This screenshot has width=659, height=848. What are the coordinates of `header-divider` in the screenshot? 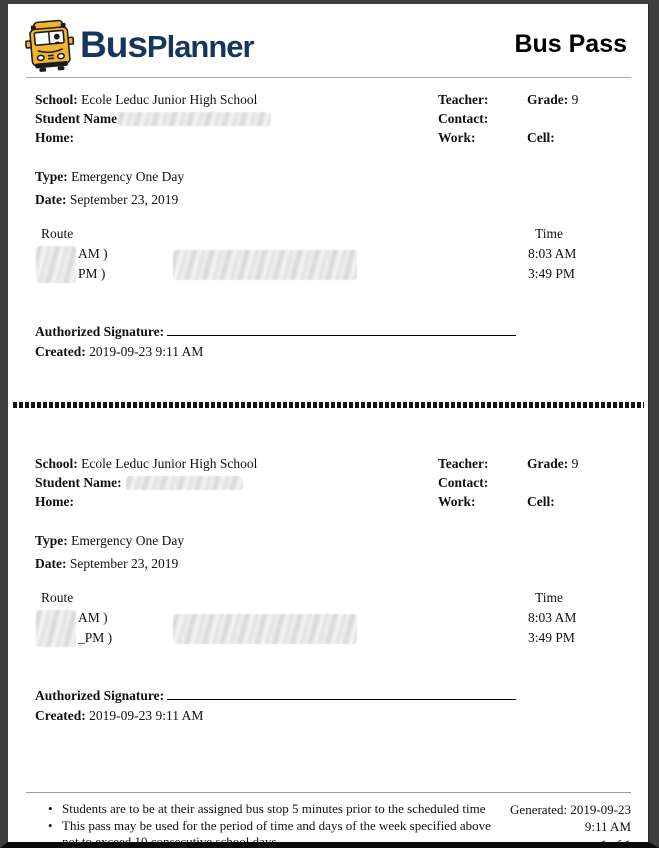 It's located at (328, 77).